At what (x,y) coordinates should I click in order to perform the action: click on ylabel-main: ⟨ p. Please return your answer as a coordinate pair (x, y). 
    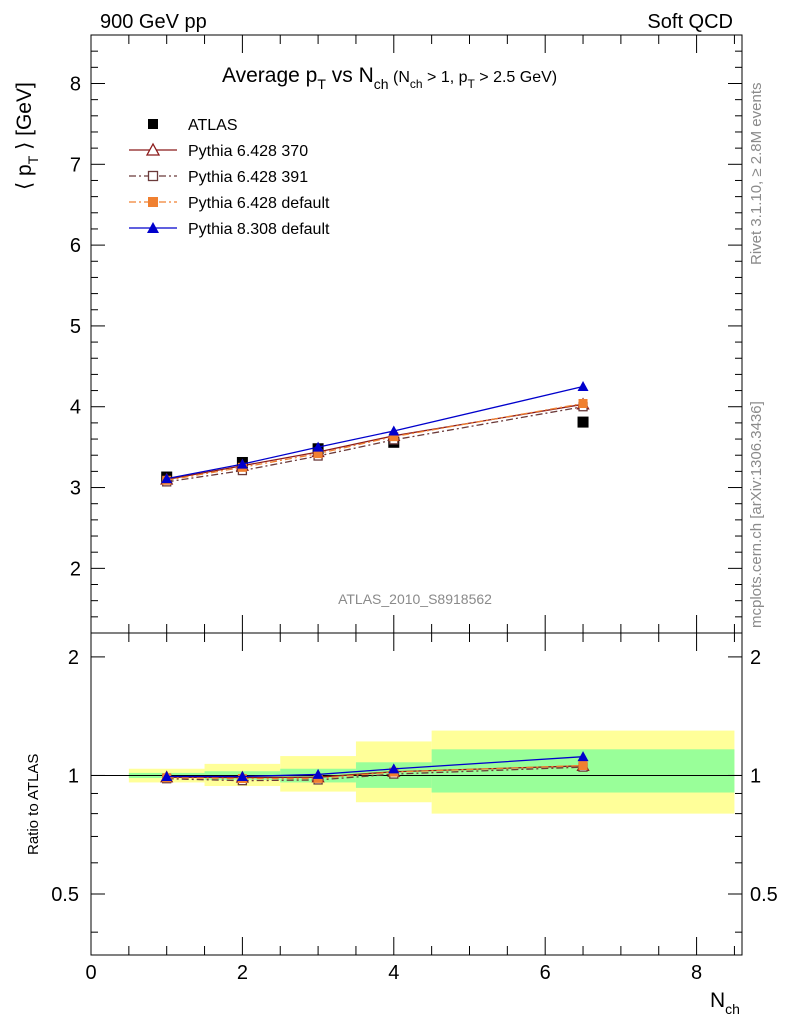
    Looking at the image, I should click on (24, 177).